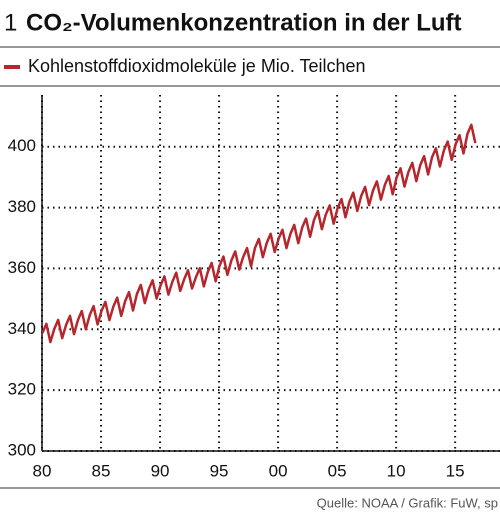  Describe the element at coordinates (22, 389) in the screenshot. I see `y-tick-label: 320` at that location.